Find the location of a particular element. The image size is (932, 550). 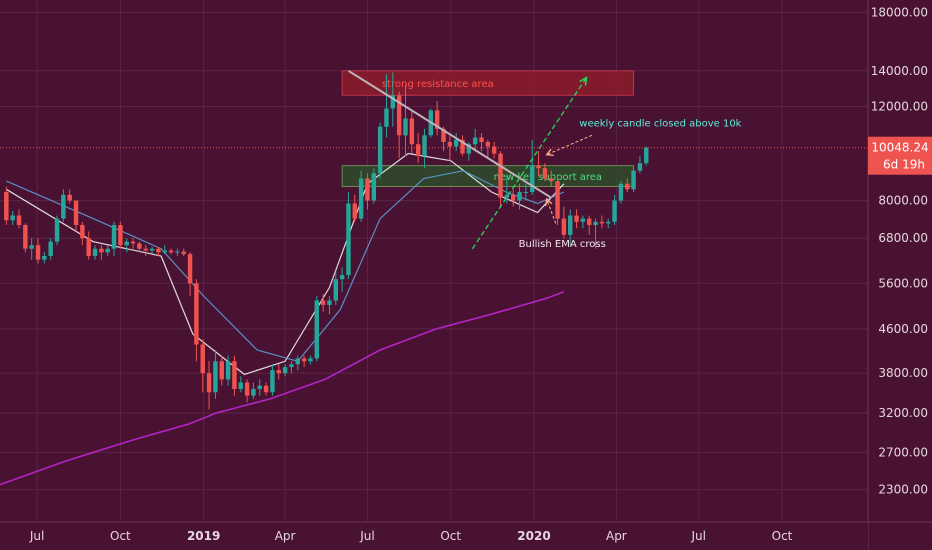

resistance-zone-label: strong resistance area is located at coordinates (438, 84).